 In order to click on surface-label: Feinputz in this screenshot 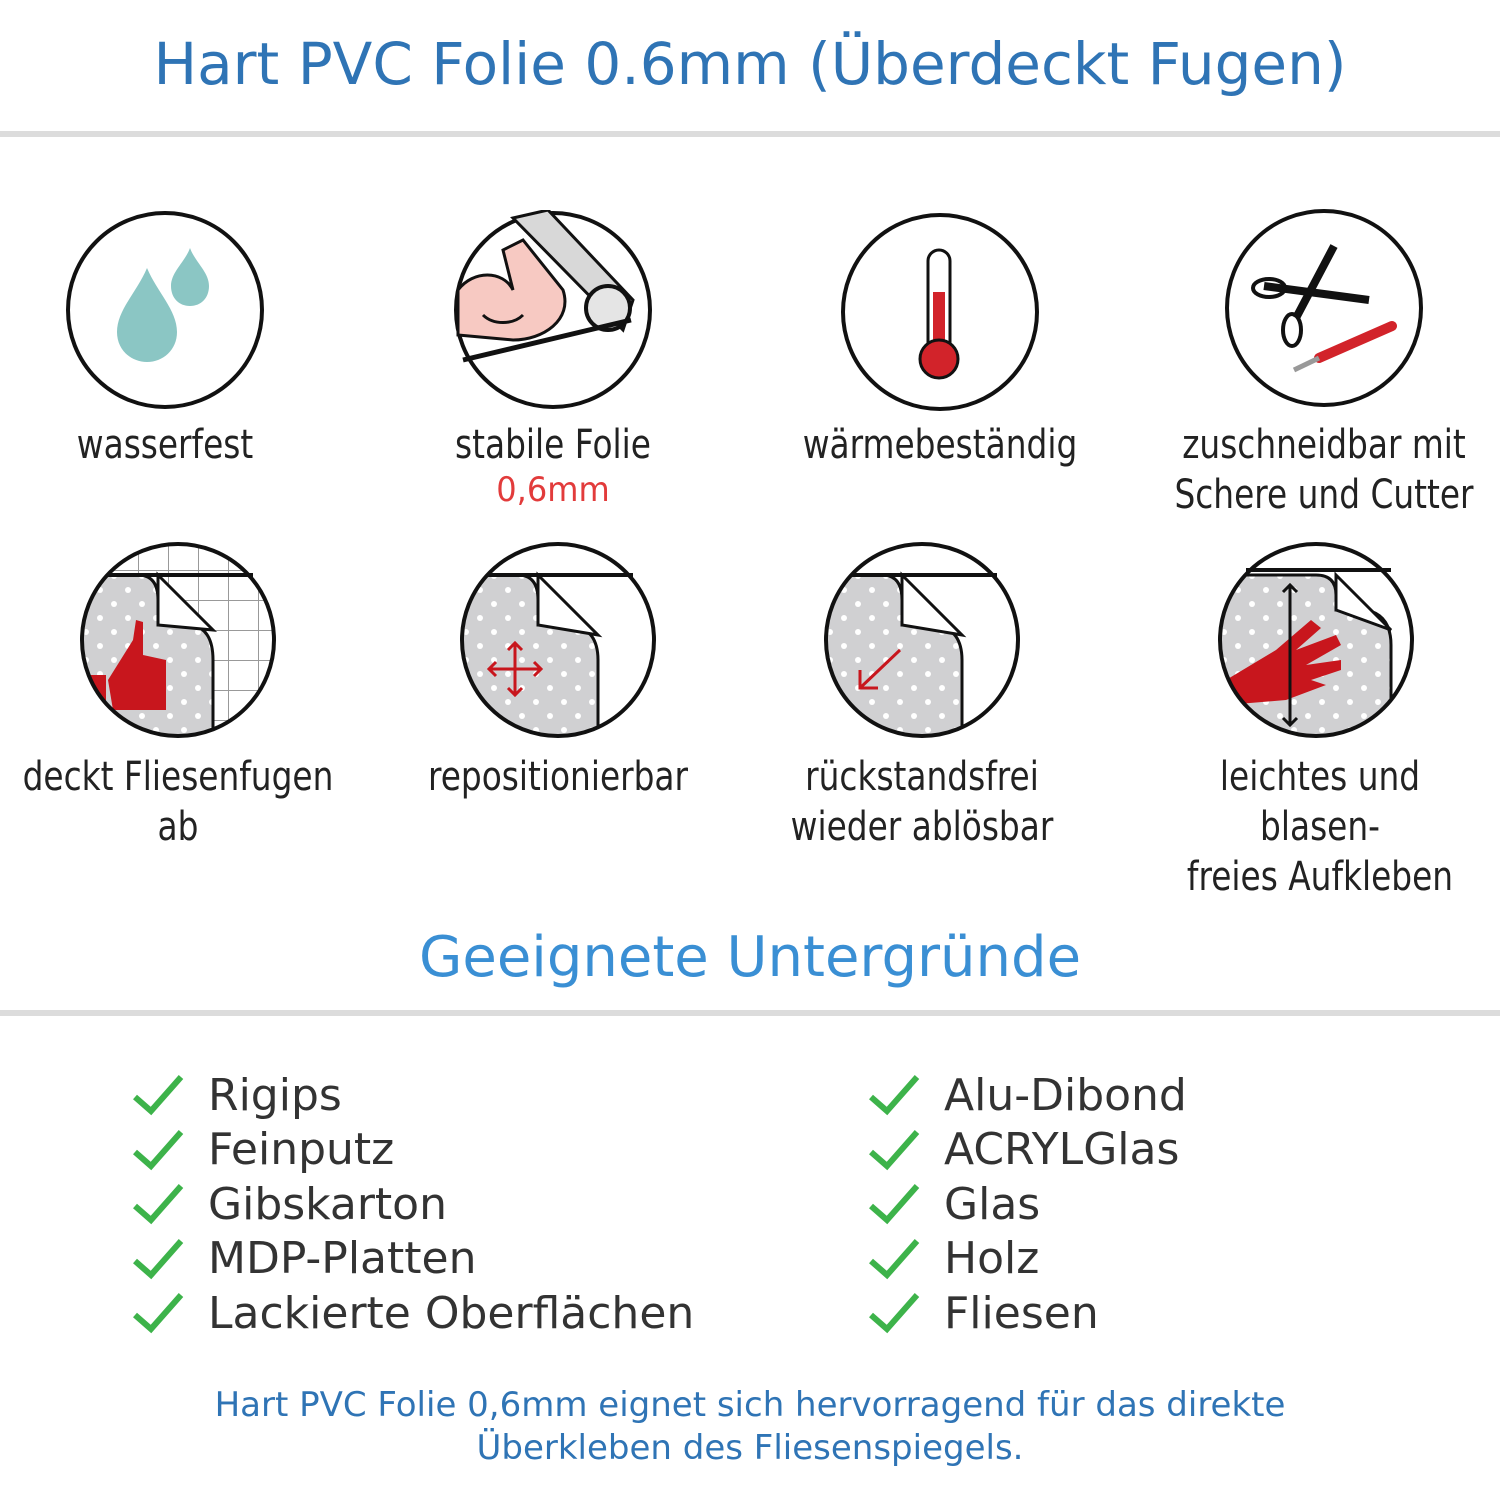, I will do `click(301, 1150)`.